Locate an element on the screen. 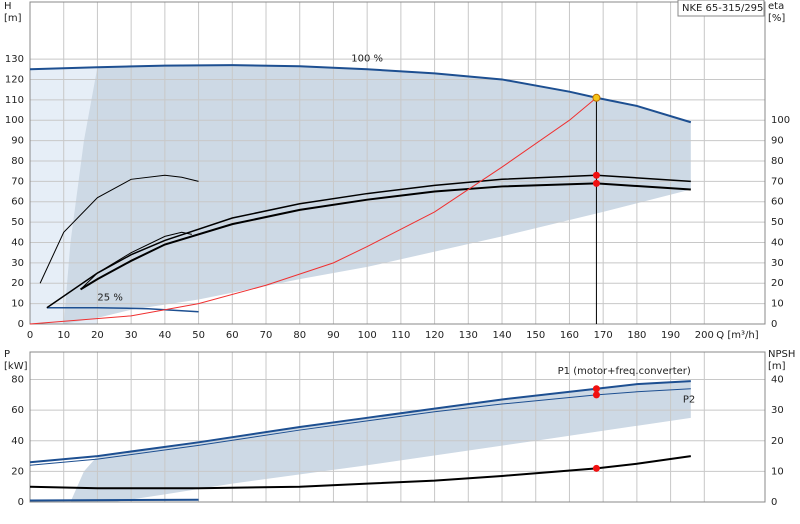 The height and width of the screenshot is (524, 800). x-tick-label: 130 is located at coordinates (468, 335).